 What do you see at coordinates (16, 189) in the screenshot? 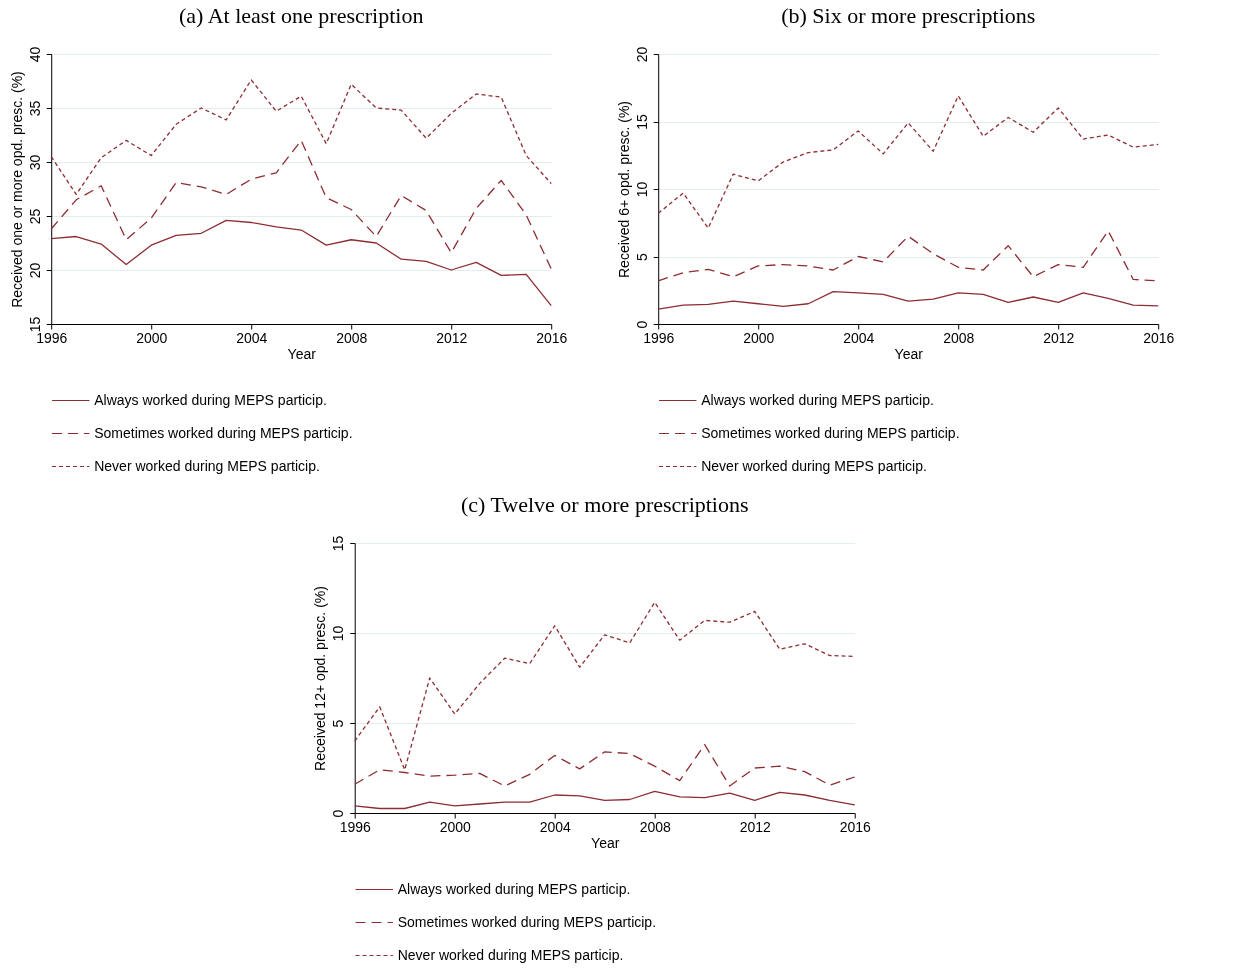
I see `y-axis-title: Received one or more opd. presc. (%)` at bounding box center [16, 189].